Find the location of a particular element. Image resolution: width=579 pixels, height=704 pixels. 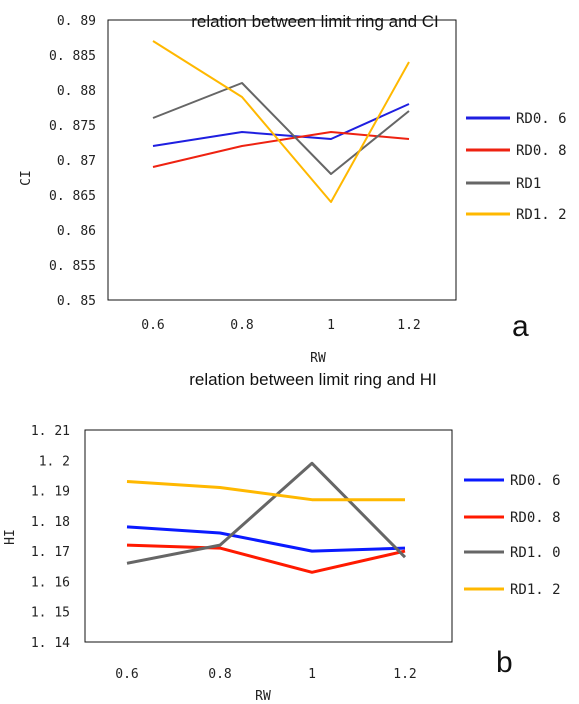

y-tick-label: 0. 855 is located at coordinates (72, 266).